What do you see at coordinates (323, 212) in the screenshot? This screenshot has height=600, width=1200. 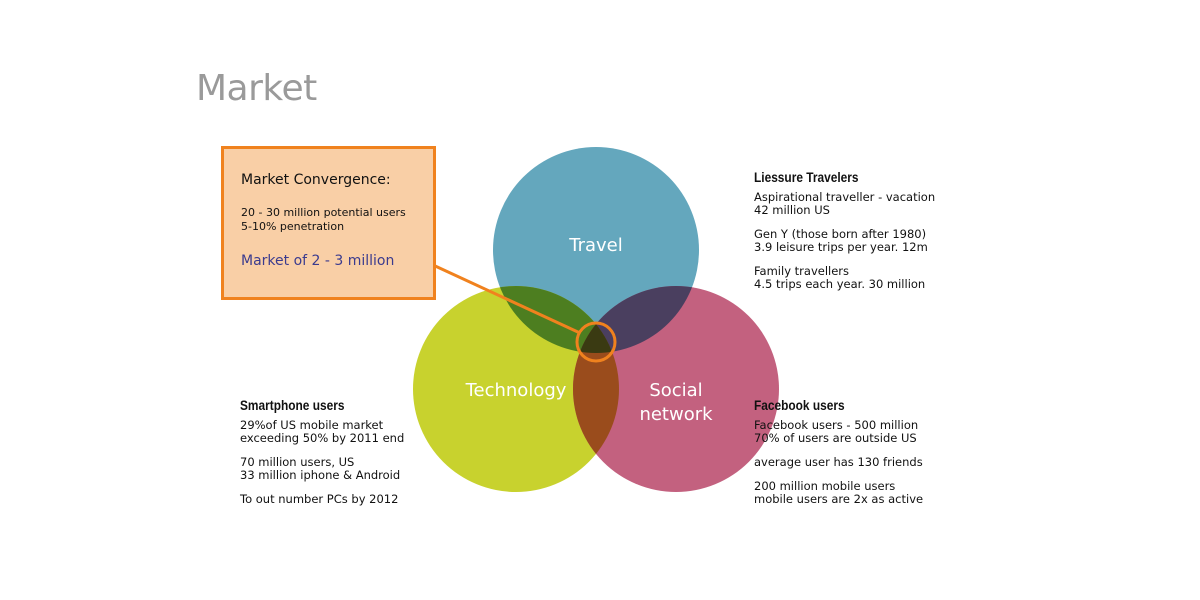 I see `callout-line: 20 - 30 million potential users` at bounding box center [323, 212].